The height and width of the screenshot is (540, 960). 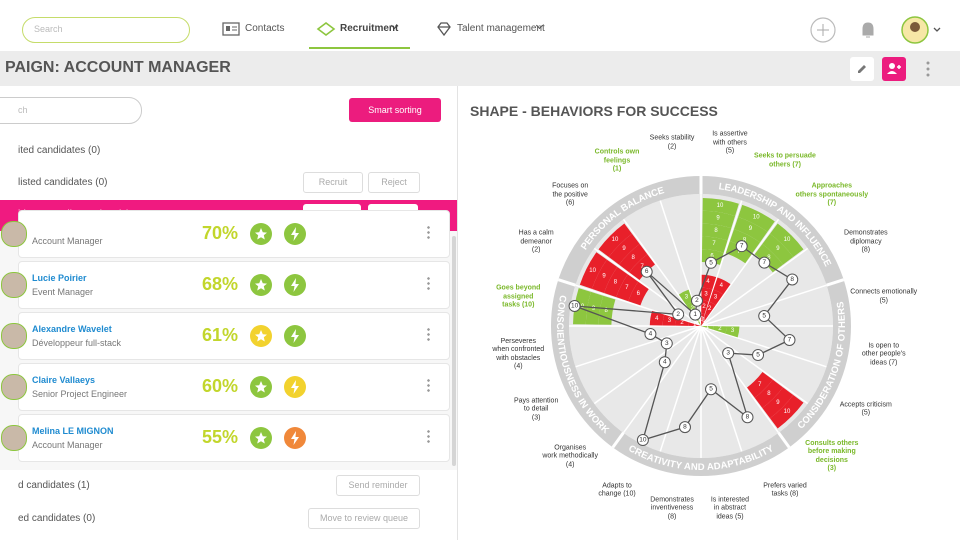 What do you see at coordinates (704, 307) in the screenshot?
I see `cell-number: 2` at bounding box center [704, 307].